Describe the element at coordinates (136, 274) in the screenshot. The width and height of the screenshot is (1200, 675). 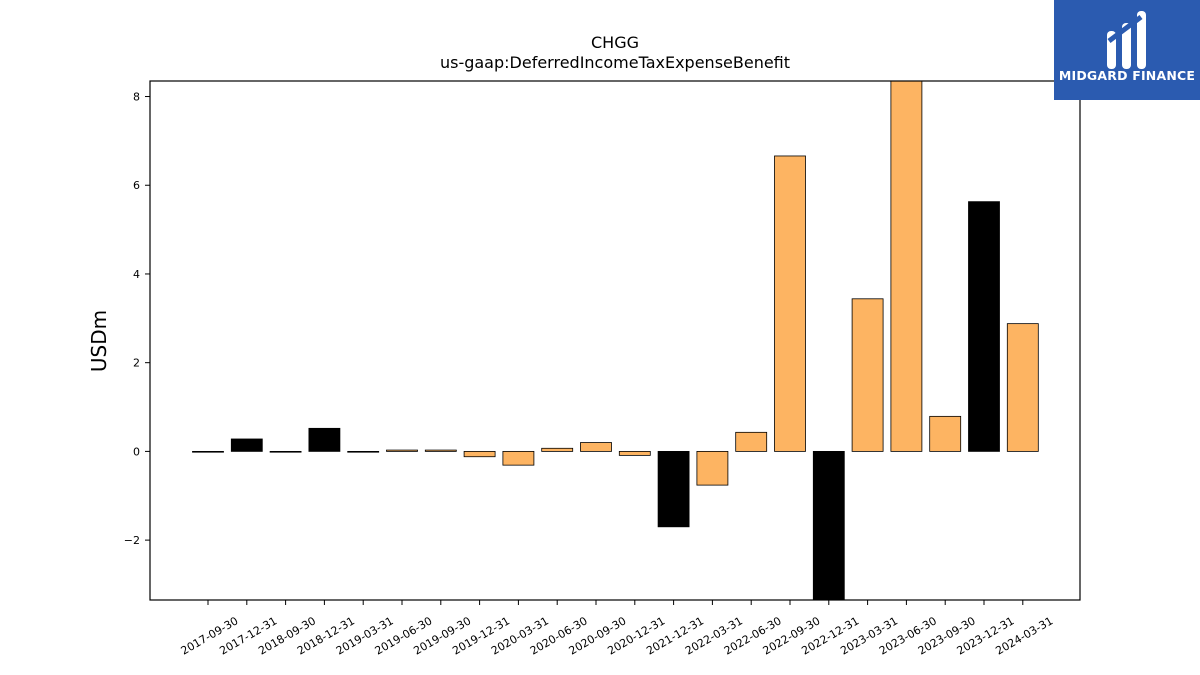
I see `y-tick-label: 4` at that location.